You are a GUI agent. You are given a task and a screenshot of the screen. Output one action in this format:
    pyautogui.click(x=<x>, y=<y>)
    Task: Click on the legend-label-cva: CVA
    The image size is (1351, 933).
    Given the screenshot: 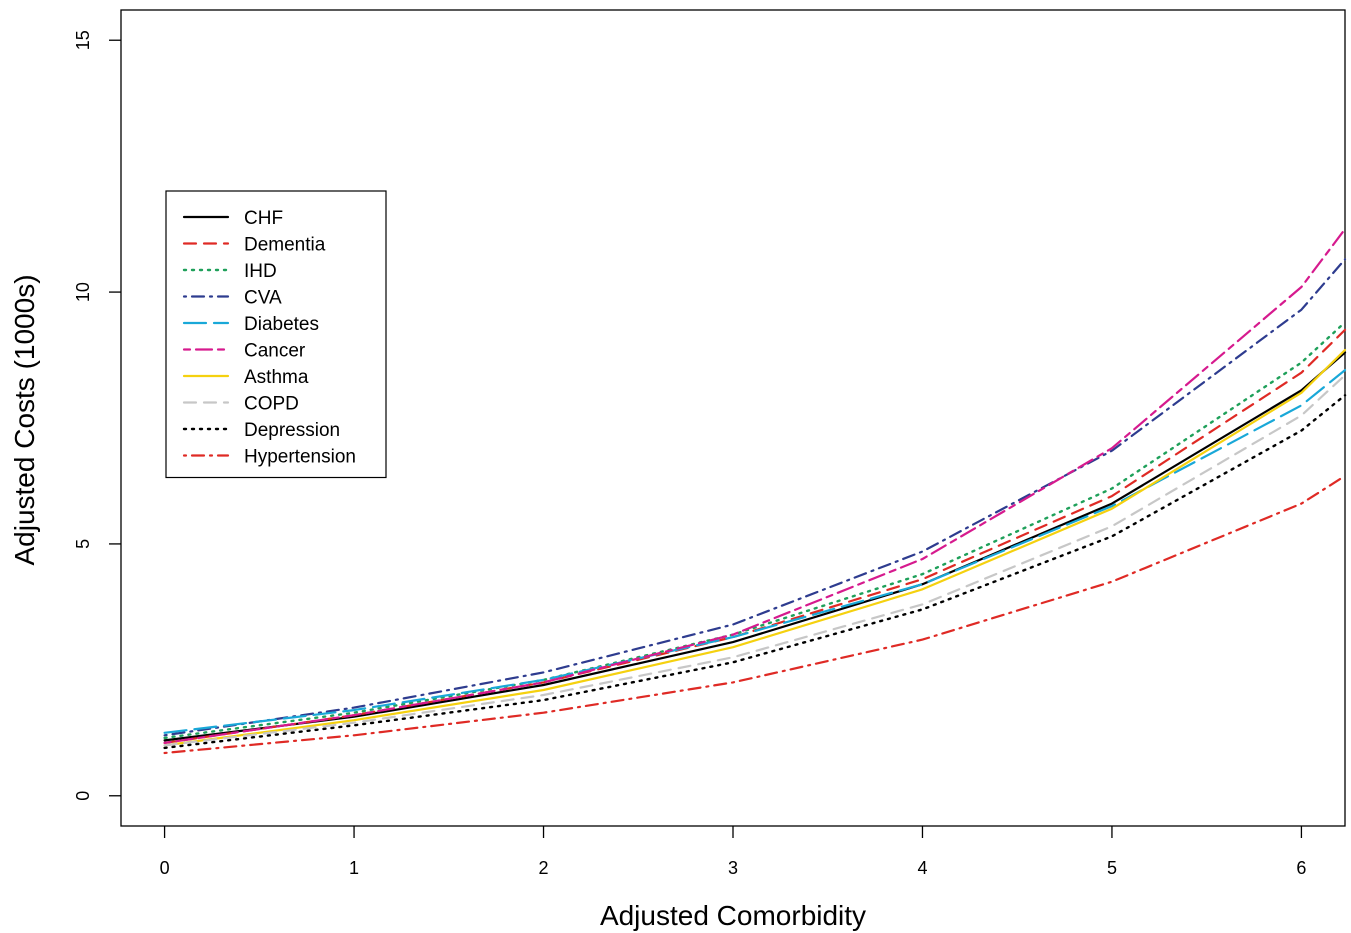 What is the action you would take?
    pyautogui.click(x=263, y=298)
    